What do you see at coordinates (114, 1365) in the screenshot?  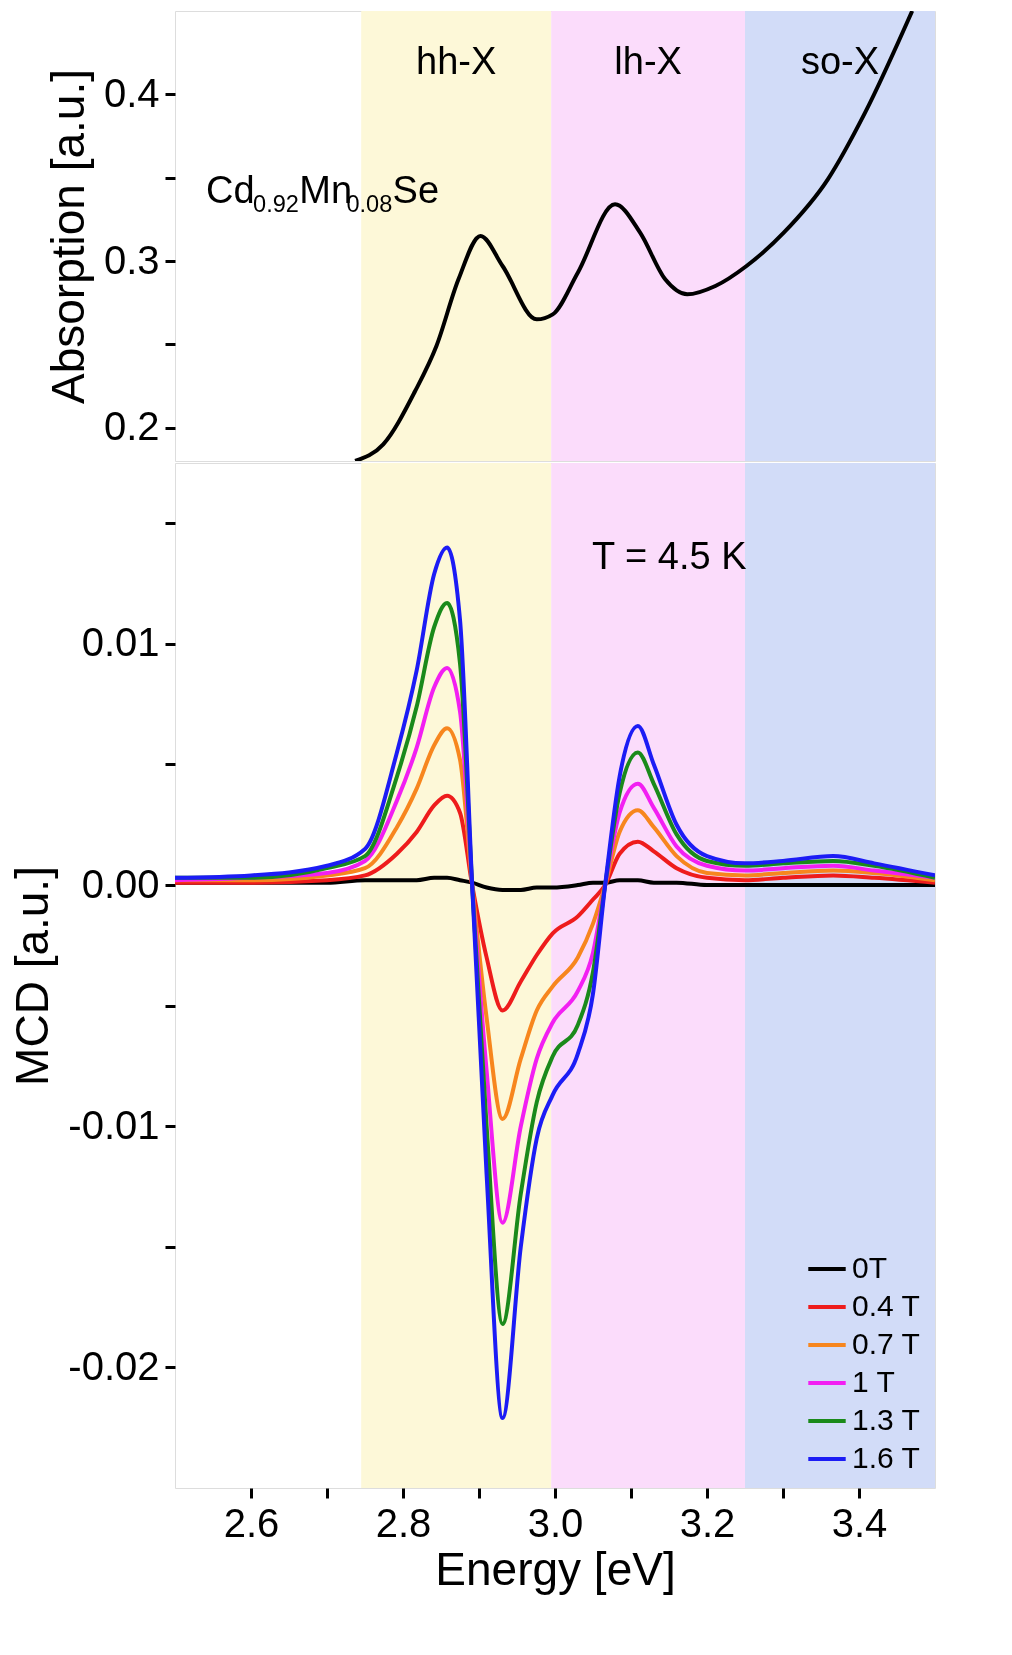 I see `y-tick-label: -0.02` at bounding box center [114, 1365].